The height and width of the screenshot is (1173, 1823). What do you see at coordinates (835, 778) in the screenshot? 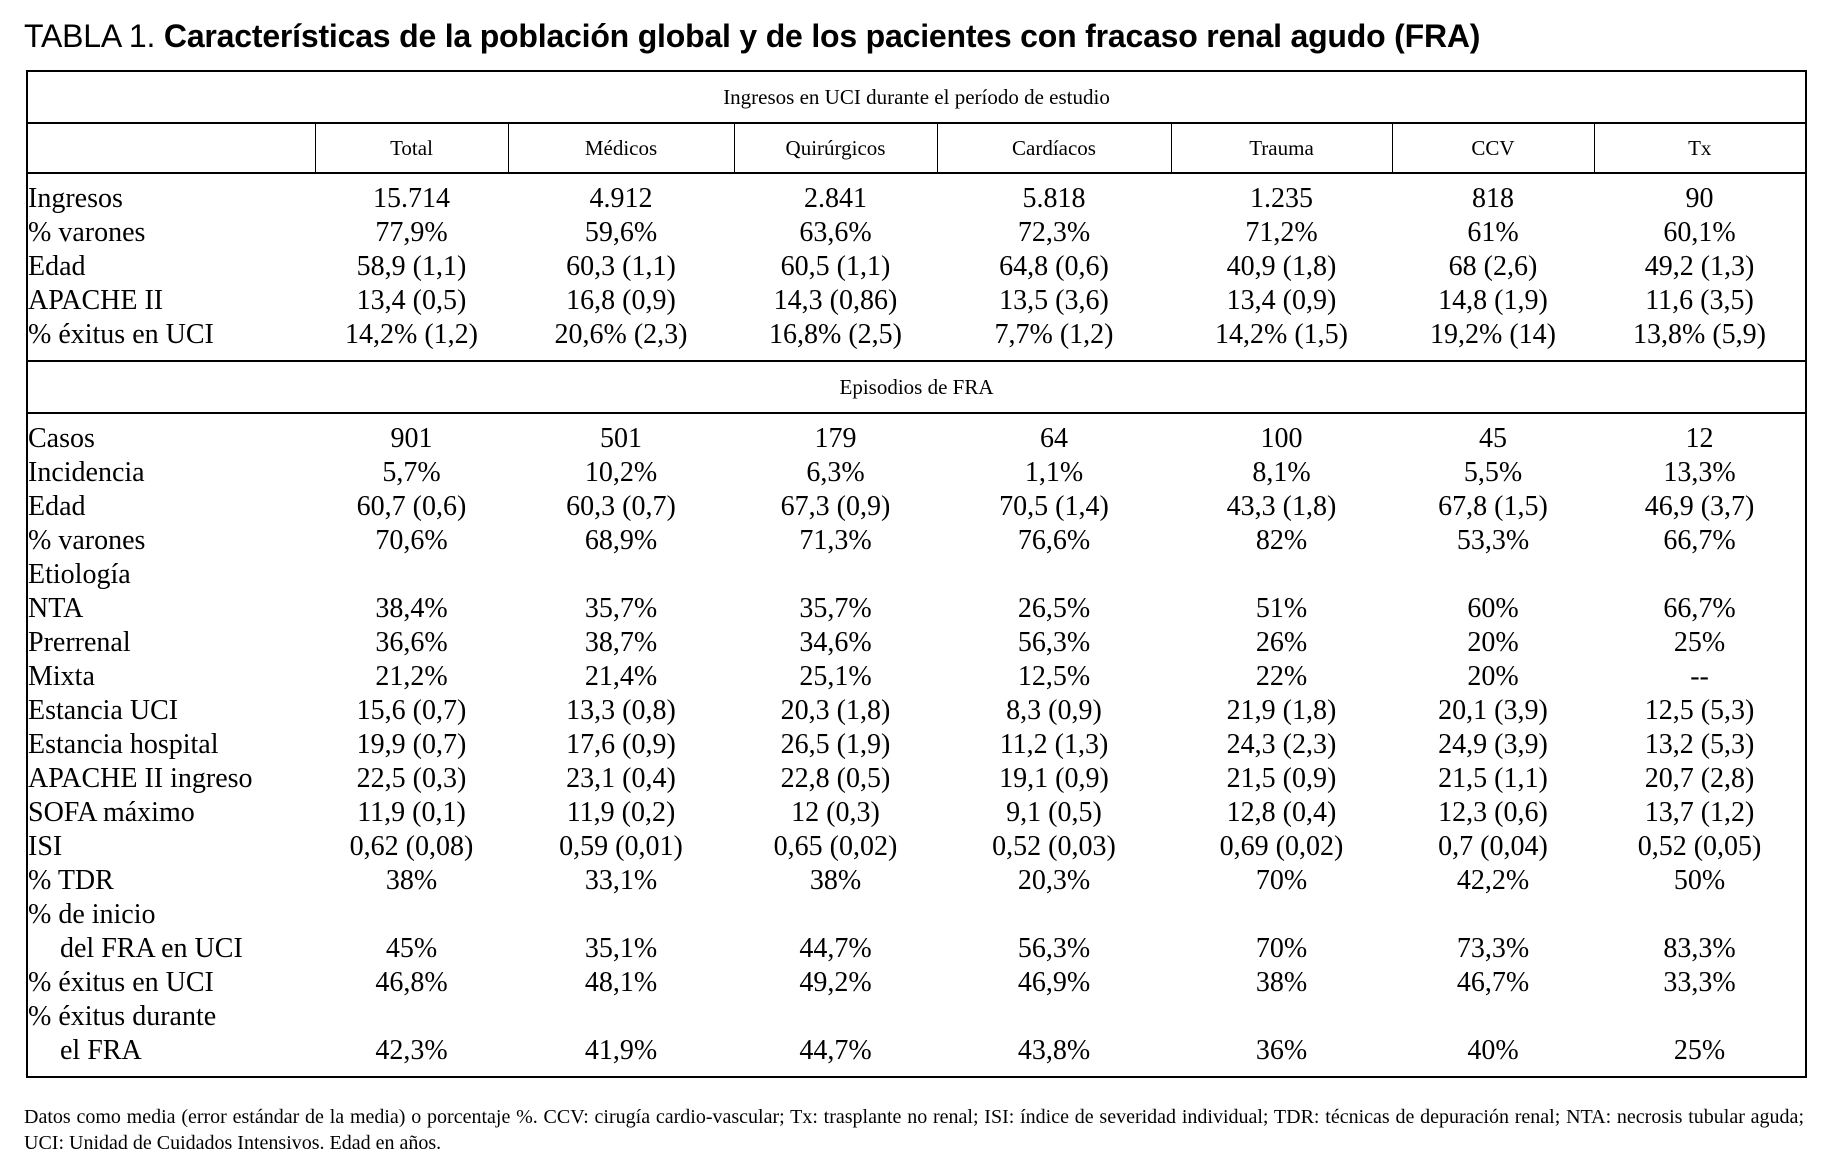
I see `cell: 22,8 (0,5)` at bounding box center [835, 778].